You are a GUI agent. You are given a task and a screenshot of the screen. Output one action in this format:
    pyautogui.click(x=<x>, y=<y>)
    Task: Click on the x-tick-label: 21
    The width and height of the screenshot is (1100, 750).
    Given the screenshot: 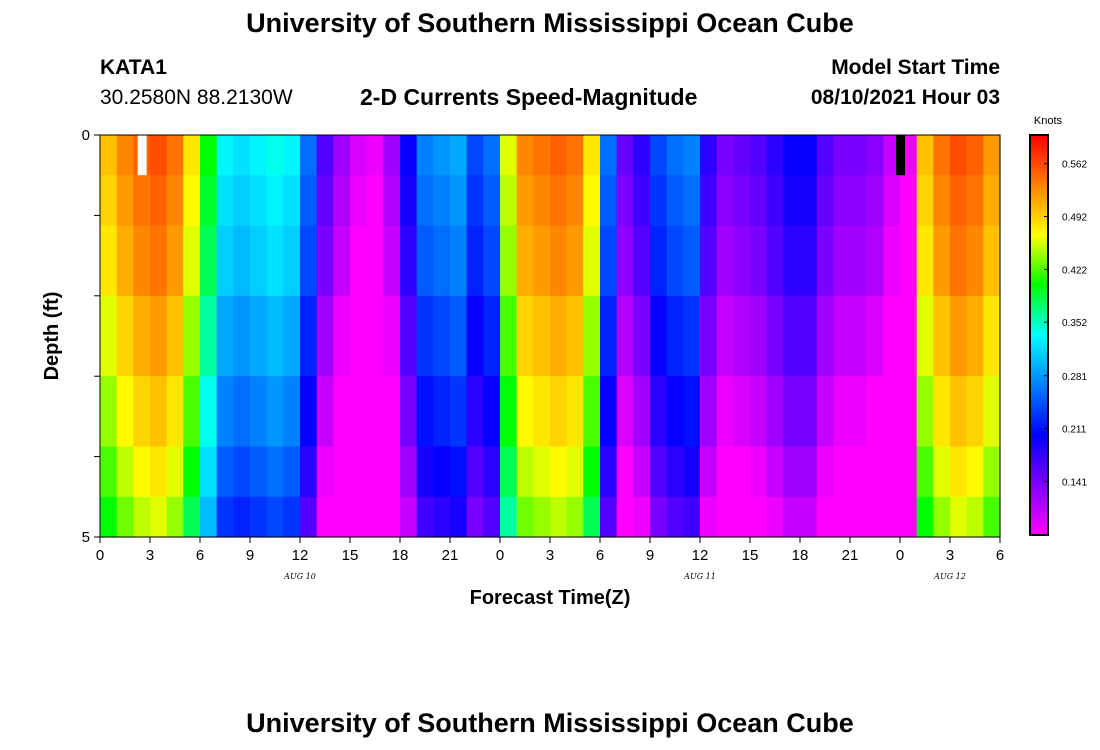 What is the action you would take?
    pyautogui.click(x=850, y=555)
    